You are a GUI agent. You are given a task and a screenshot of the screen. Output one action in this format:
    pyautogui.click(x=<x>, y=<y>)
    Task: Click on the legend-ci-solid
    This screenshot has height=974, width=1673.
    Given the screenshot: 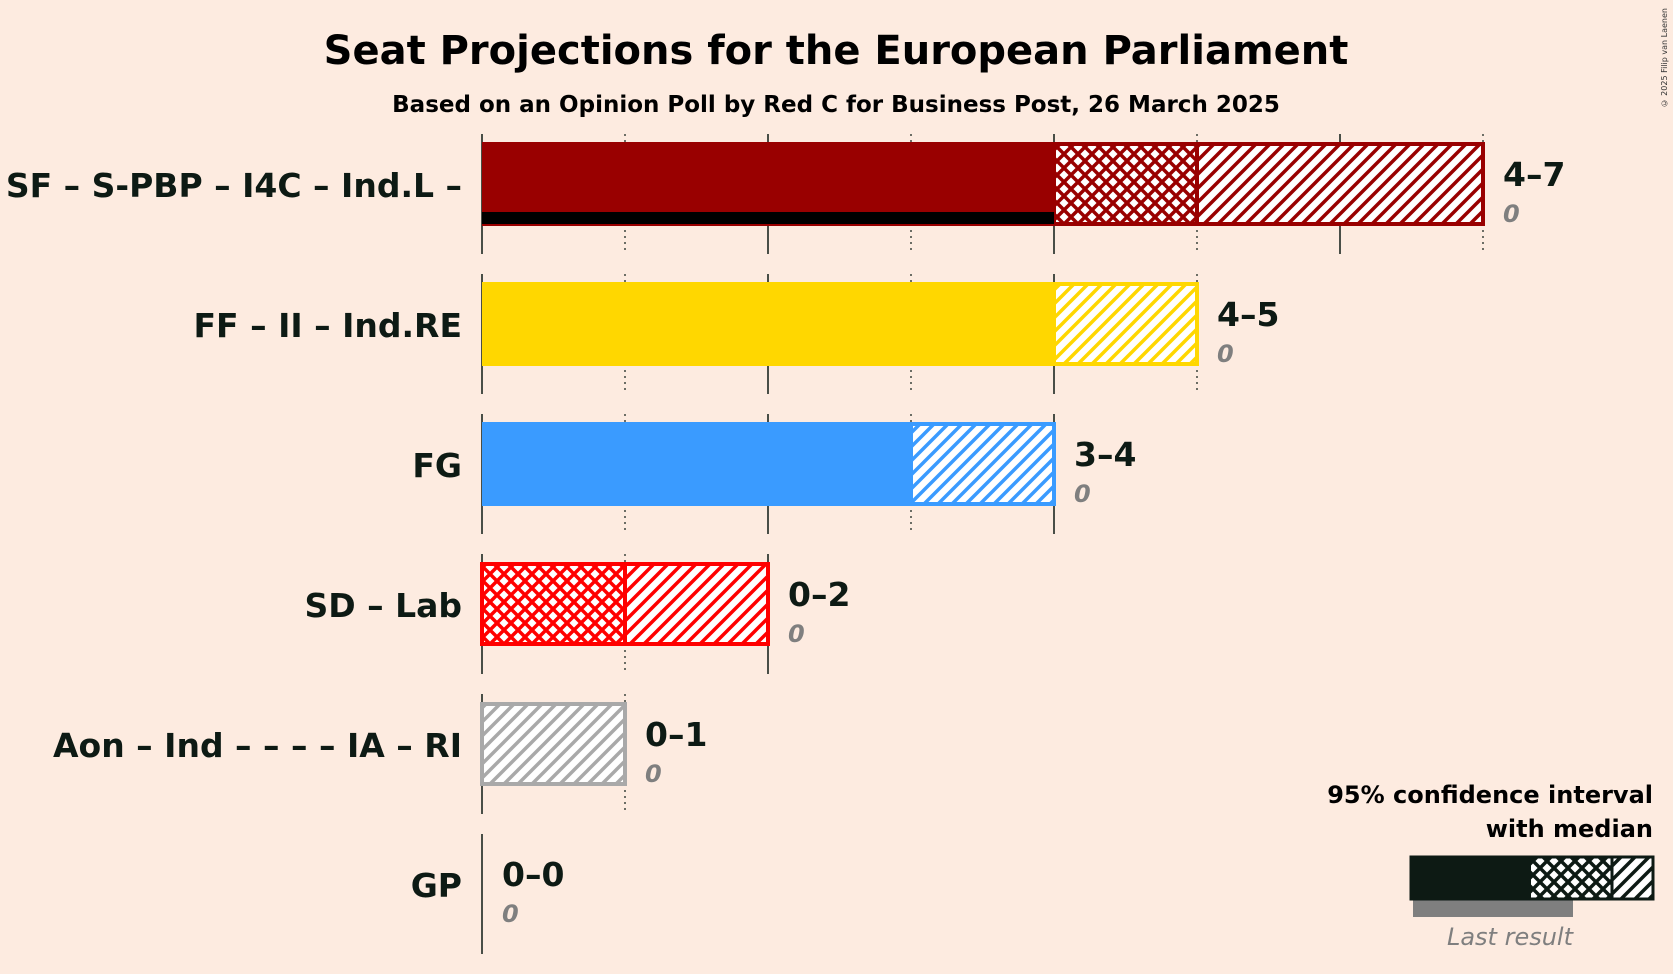 What is the action you would take?
    pyautogui.click(x=1471, y=878)
    